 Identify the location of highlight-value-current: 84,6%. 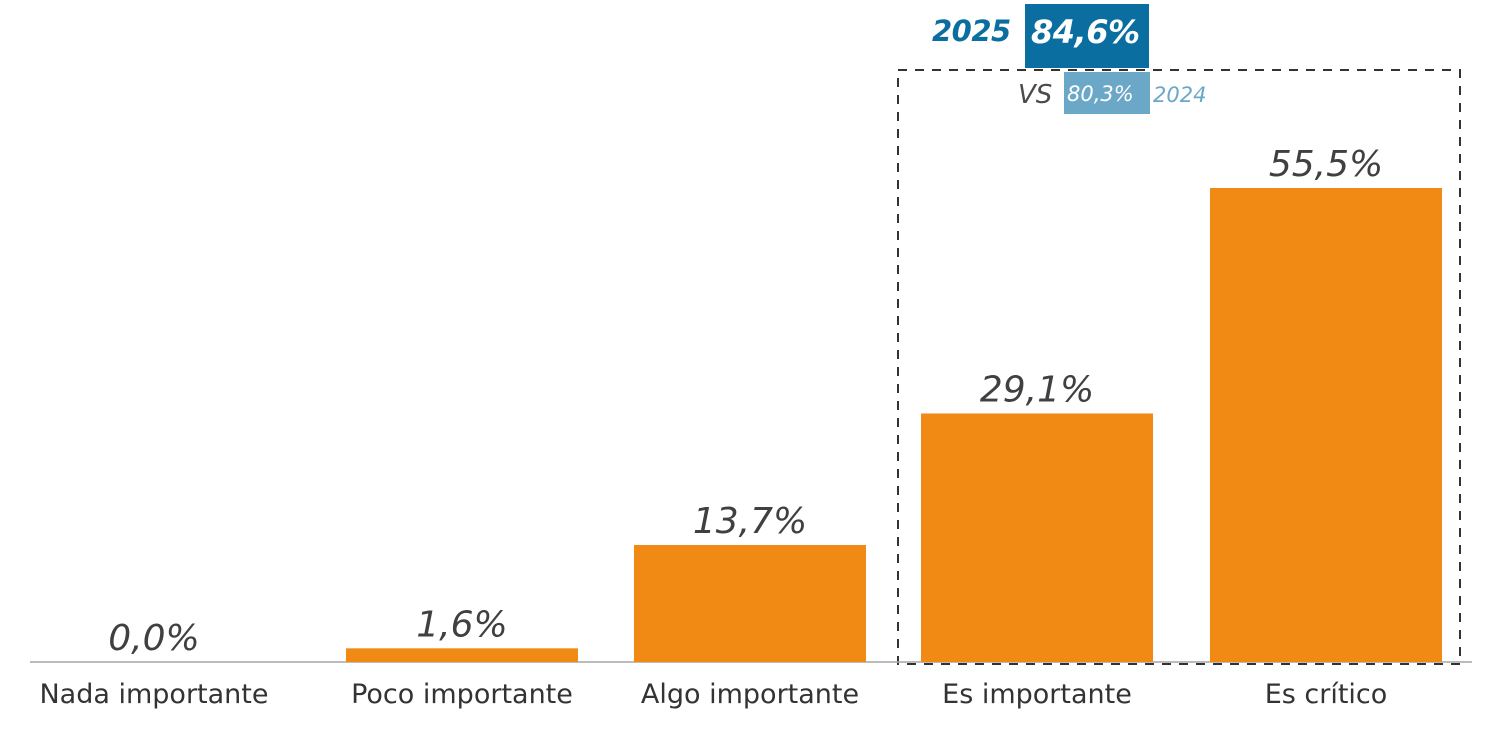
(1085, 32).